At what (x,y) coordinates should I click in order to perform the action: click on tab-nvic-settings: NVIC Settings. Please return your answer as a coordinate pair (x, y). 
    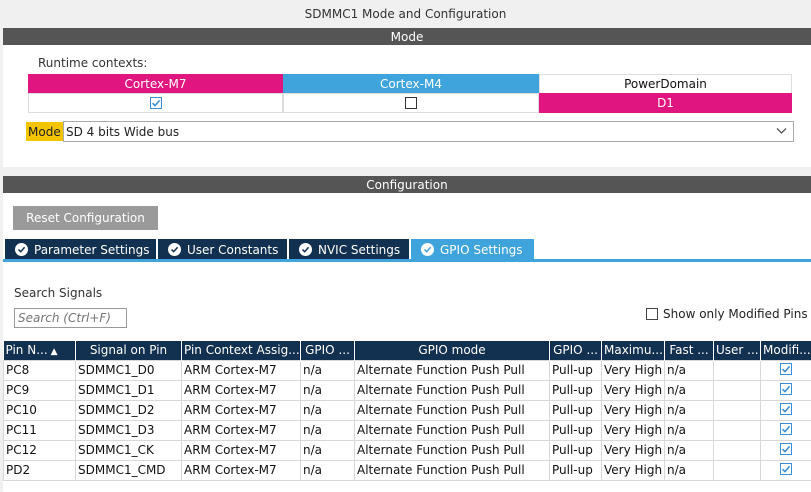
    Looking at the image, I should click on (350, 249).